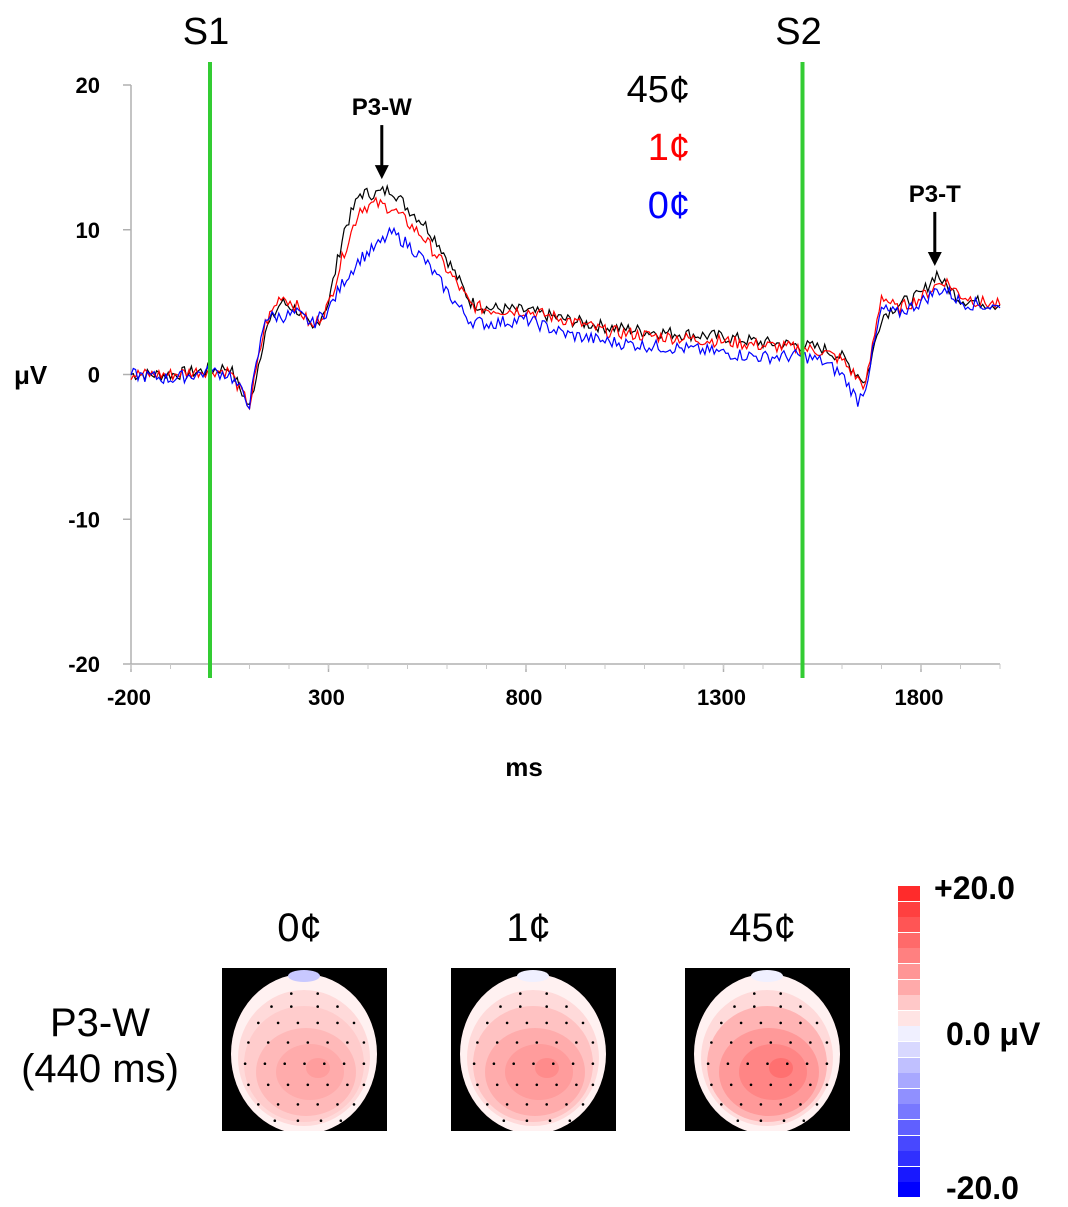 This screenshot has width=1068, height=1207. What do you see at coordinates (206, 32) in the screenshot?
I see `marker-label-s1: S1` at bounding box center [206, 32].